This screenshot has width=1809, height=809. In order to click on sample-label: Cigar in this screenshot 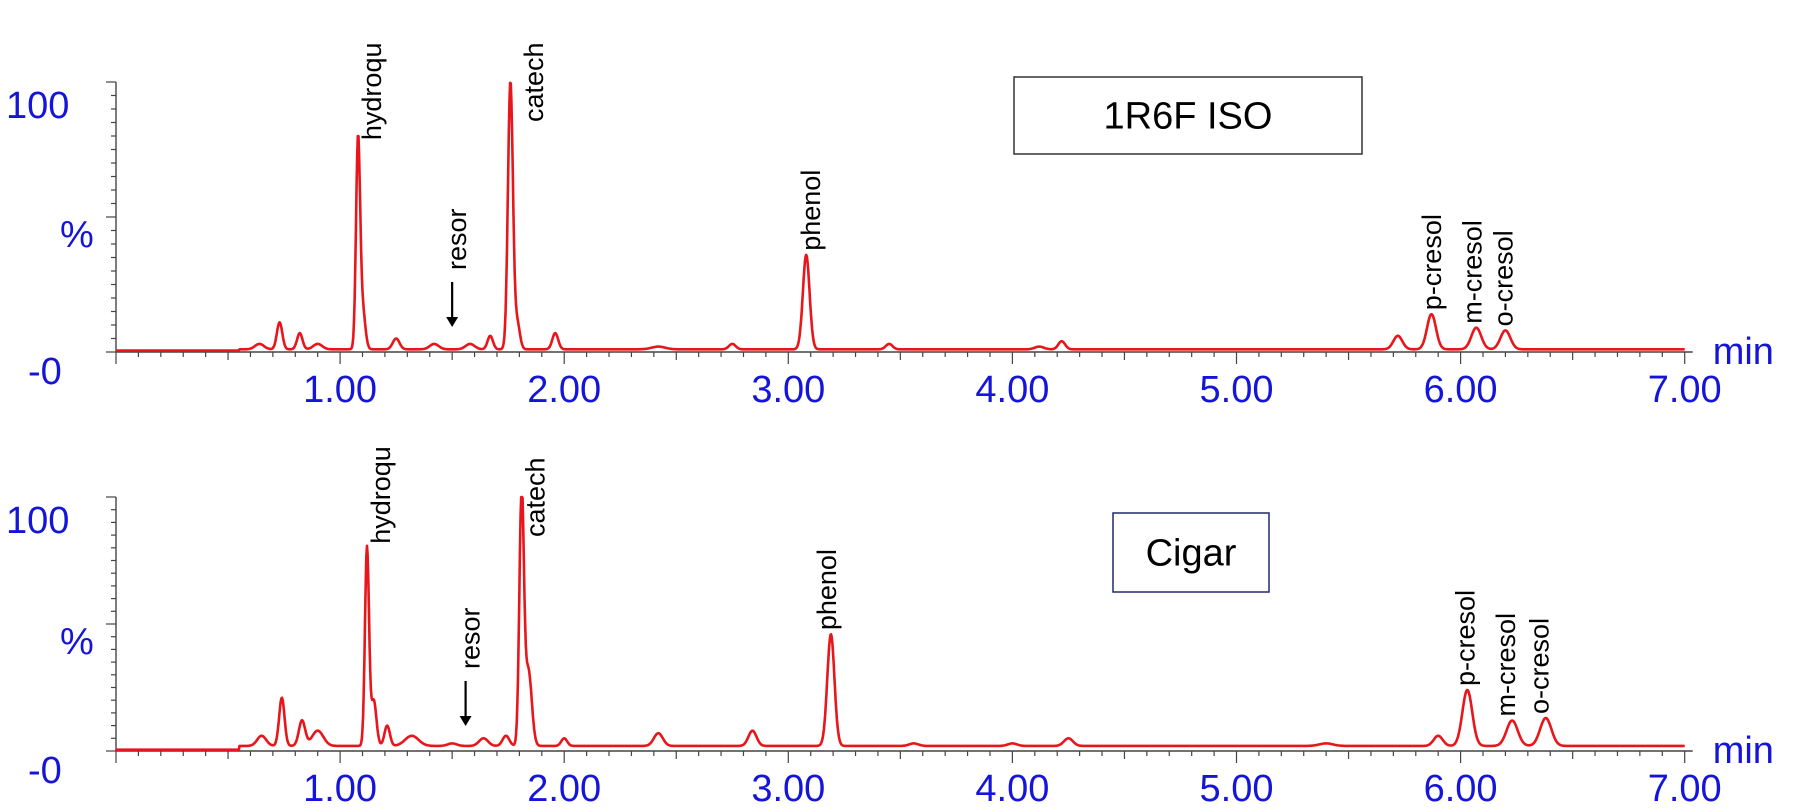, I will do `click(1191, 554)`.